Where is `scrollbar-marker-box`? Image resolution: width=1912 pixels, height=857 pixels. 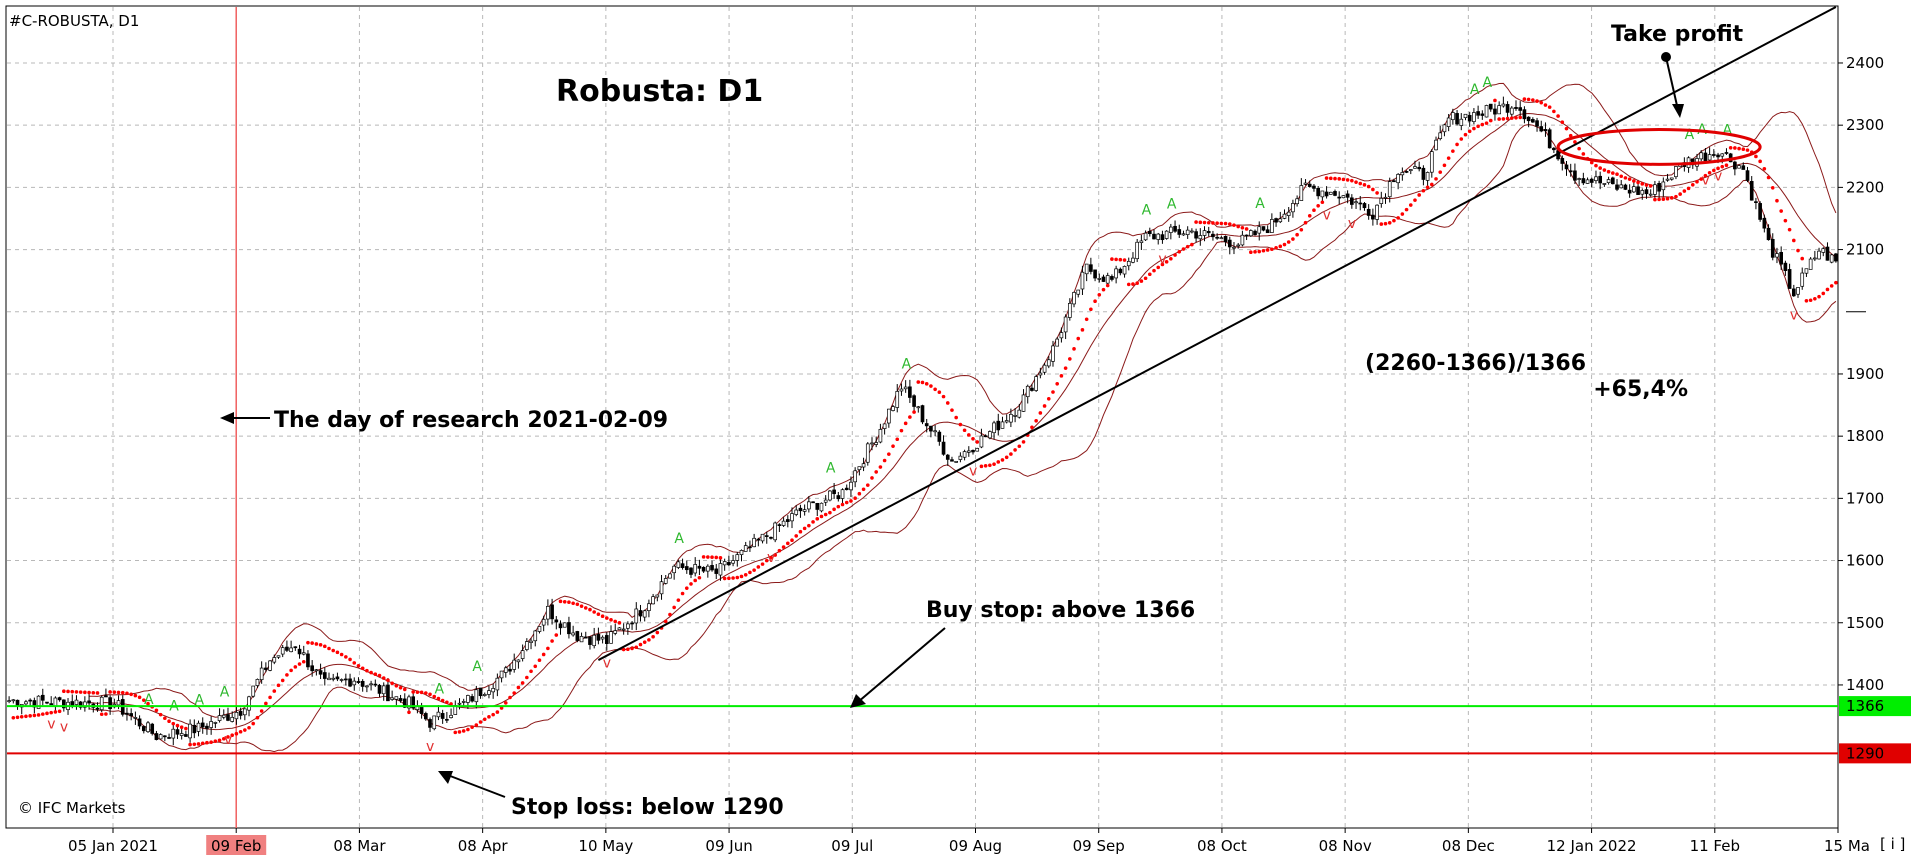
scrollbar-marker-box is located at coordinates (1891, 844).